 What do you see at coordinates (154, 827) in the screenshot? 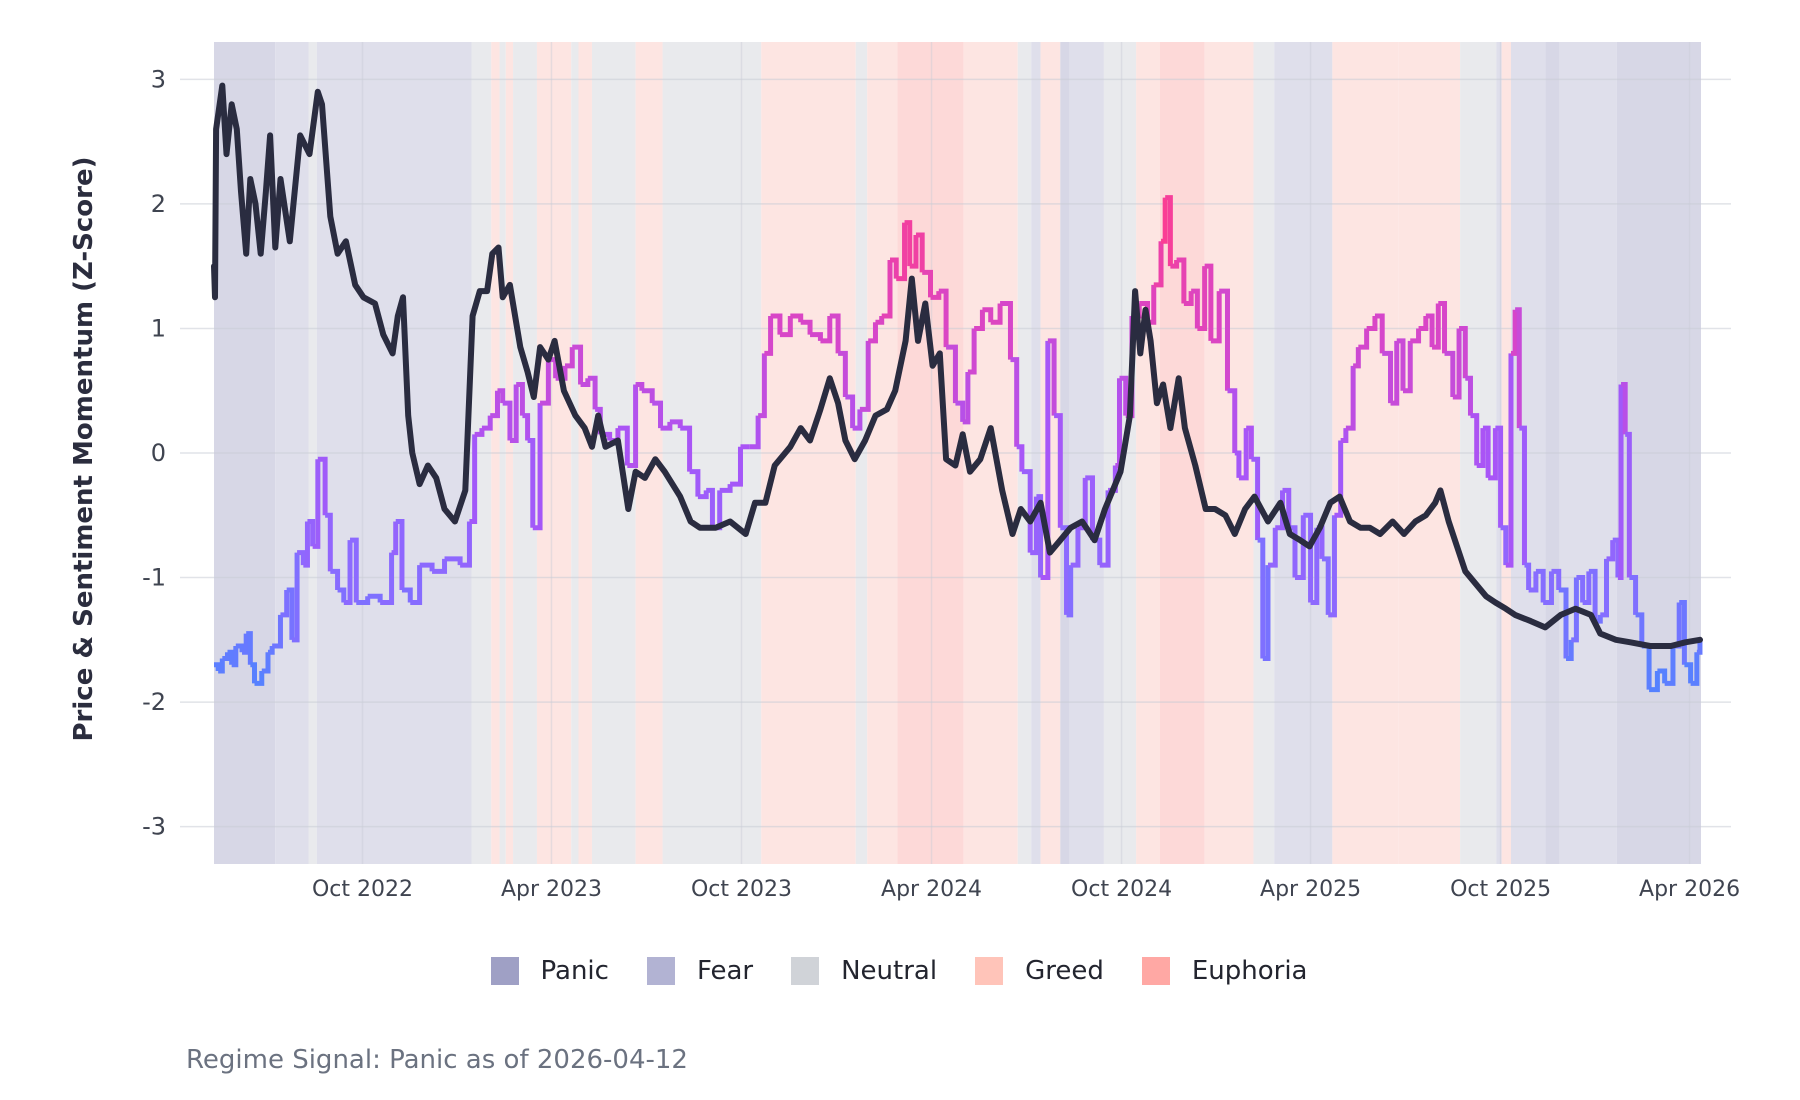
I see `y-tick-label: -3` at bounding box center [154, 827].